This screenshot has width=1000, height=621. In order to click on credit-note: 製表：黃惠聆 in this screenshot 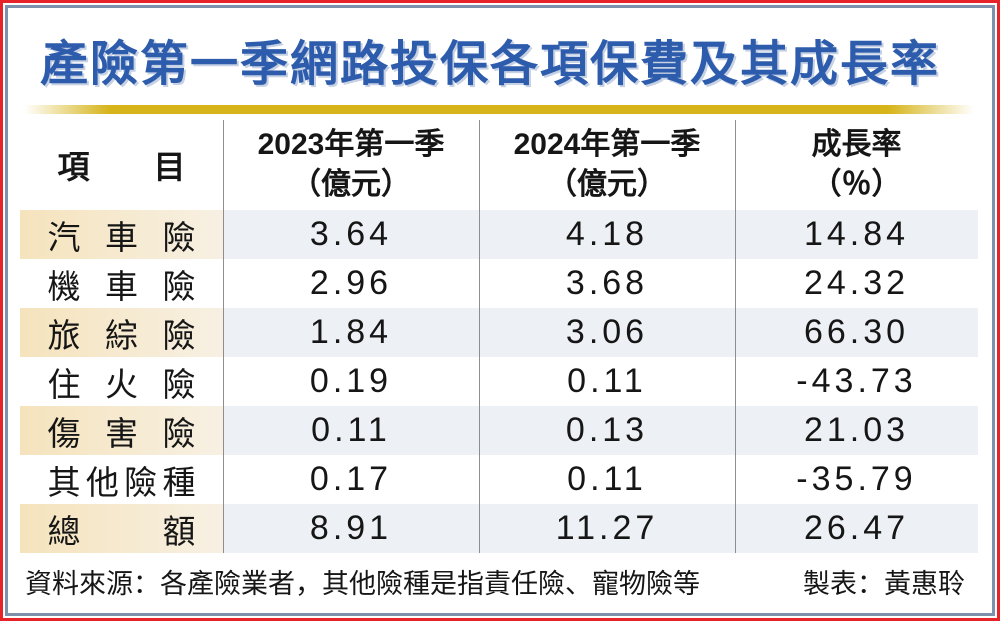, I will do `click(884, 584)`.